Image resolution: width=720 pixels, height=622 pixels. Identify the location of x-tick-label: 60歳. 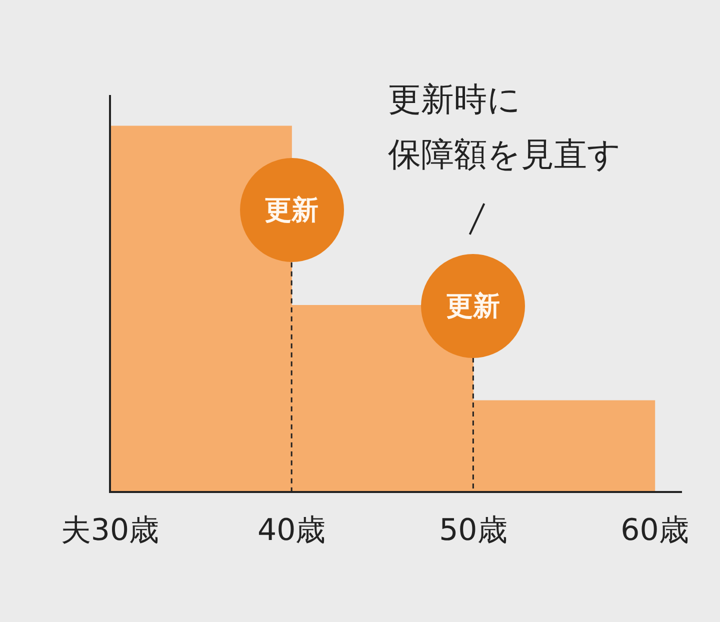
(654, 530).